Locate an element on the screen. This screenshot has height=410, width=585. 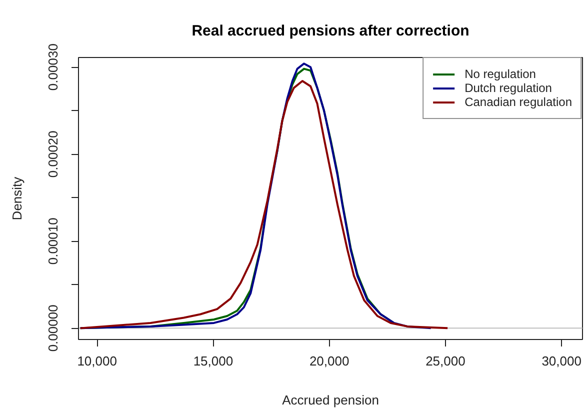
y-tick-label: 0.00030 is located at coordinates (53, 67).